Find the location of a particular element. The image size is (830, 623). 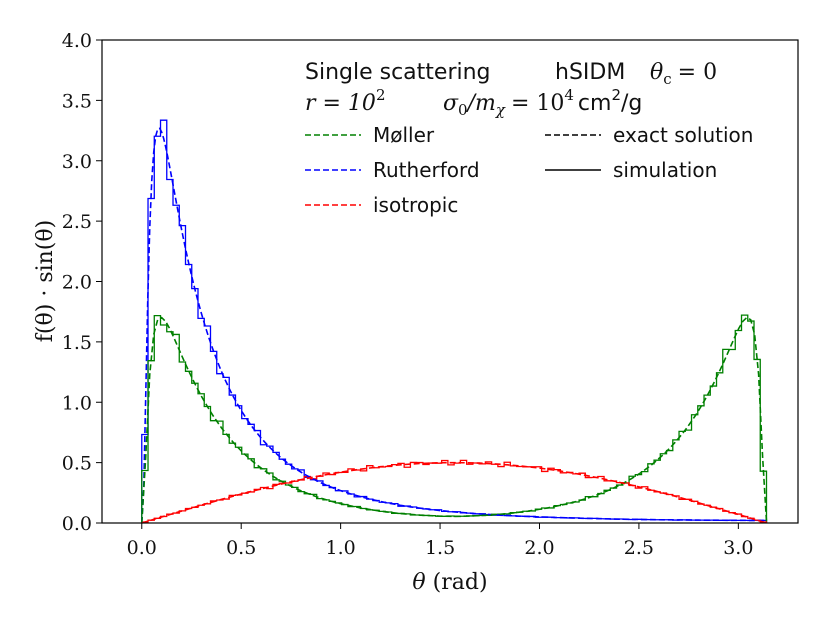

x-tick-label: 1.0 is located at coordinates (341, 548).